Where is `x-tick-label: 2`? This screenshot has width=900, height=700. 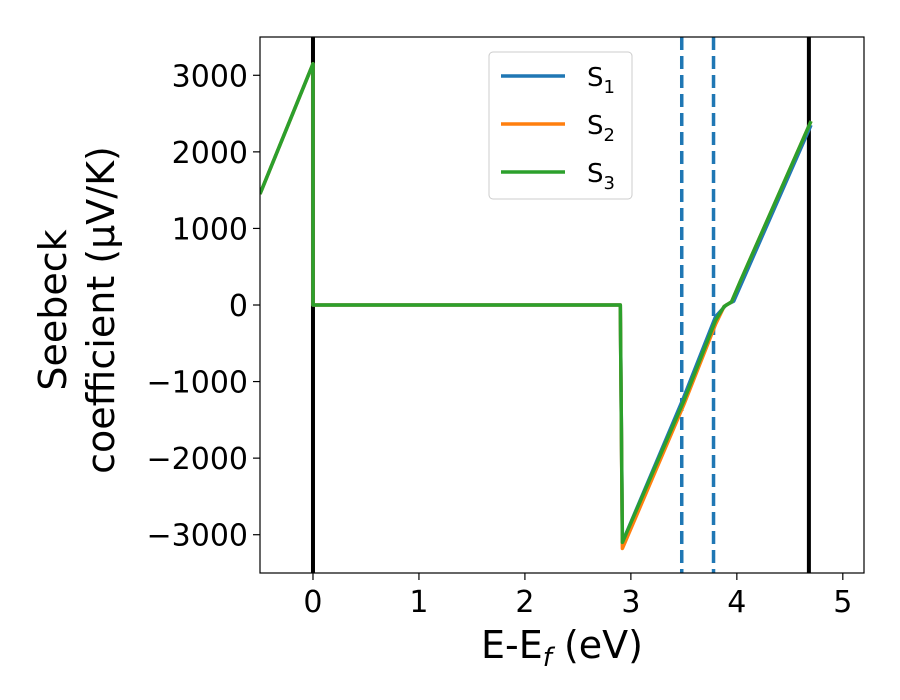
x-tick-label: 2 is located at coordinates (524, 602).